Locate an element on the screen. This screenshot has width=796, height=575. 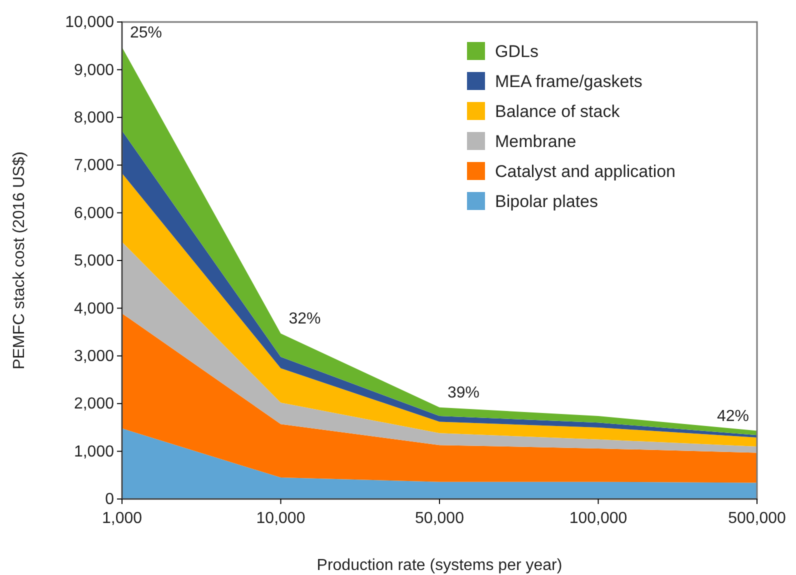
annotation: 39% is located at coordinates (464, 393).